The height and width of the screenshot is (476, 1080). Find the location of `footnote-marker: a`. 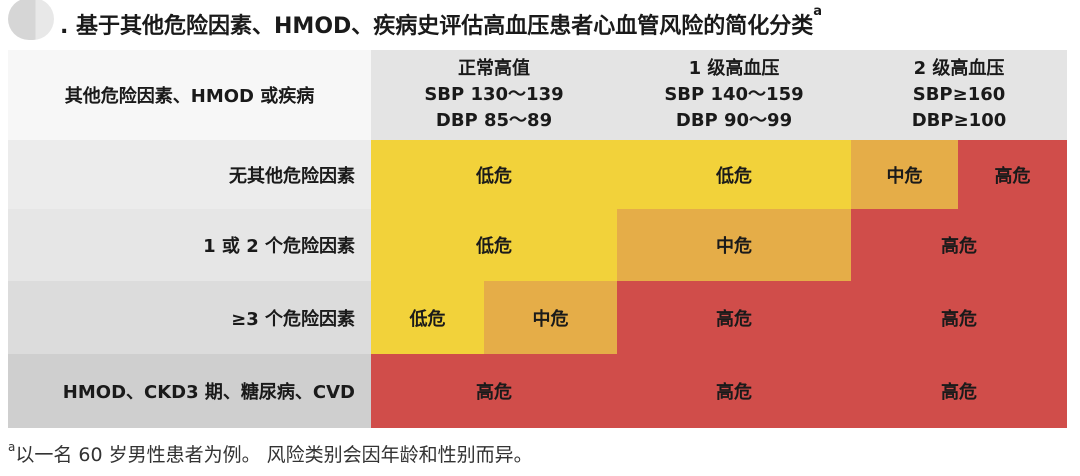

footnote-marker: a is located at coordinates (12, 447).